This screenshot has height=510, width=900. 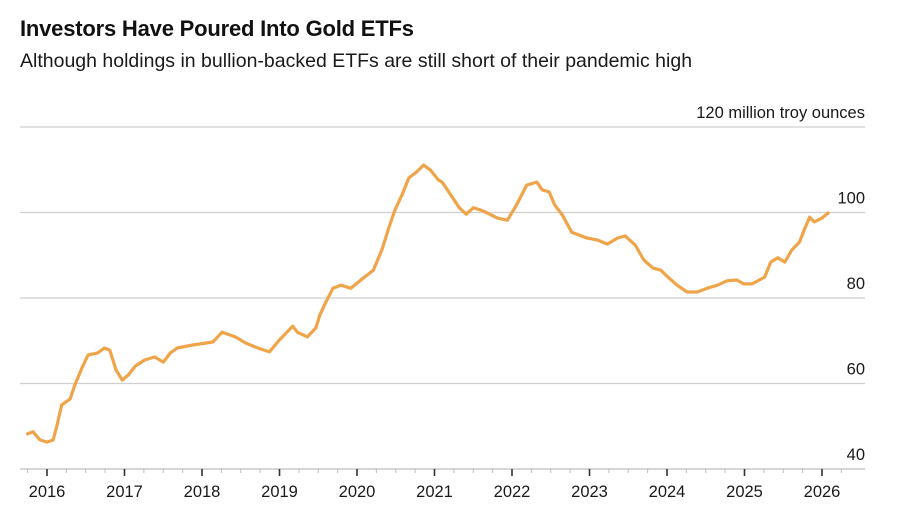 I want to click on chart-title: Investors Have Poured Into Gold ETFs, so click(x=217, y=28).